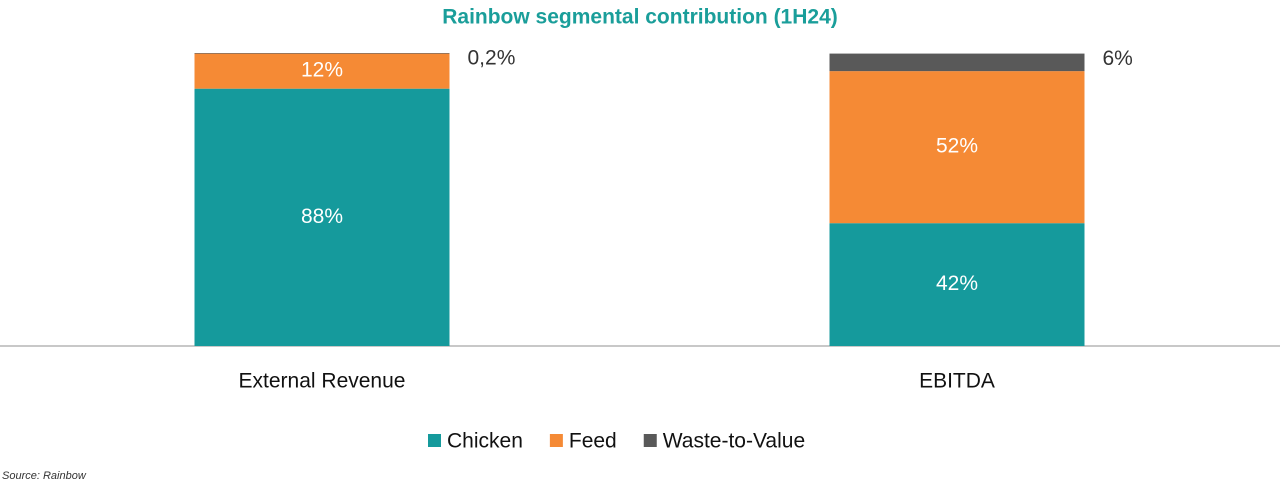 The width and height of the screenshot is (1280, 487). I want to click on data-label: 42%, so click(957, 283).